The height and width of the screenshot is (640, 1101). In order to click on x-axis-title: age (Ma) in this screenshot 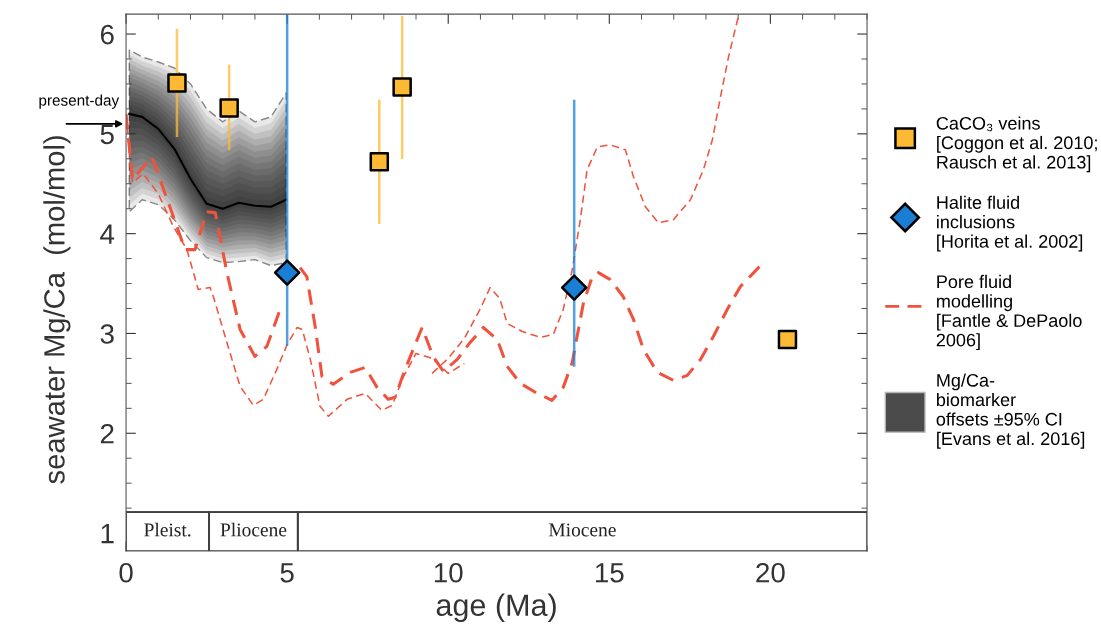, I will do `click(496, 608)`.